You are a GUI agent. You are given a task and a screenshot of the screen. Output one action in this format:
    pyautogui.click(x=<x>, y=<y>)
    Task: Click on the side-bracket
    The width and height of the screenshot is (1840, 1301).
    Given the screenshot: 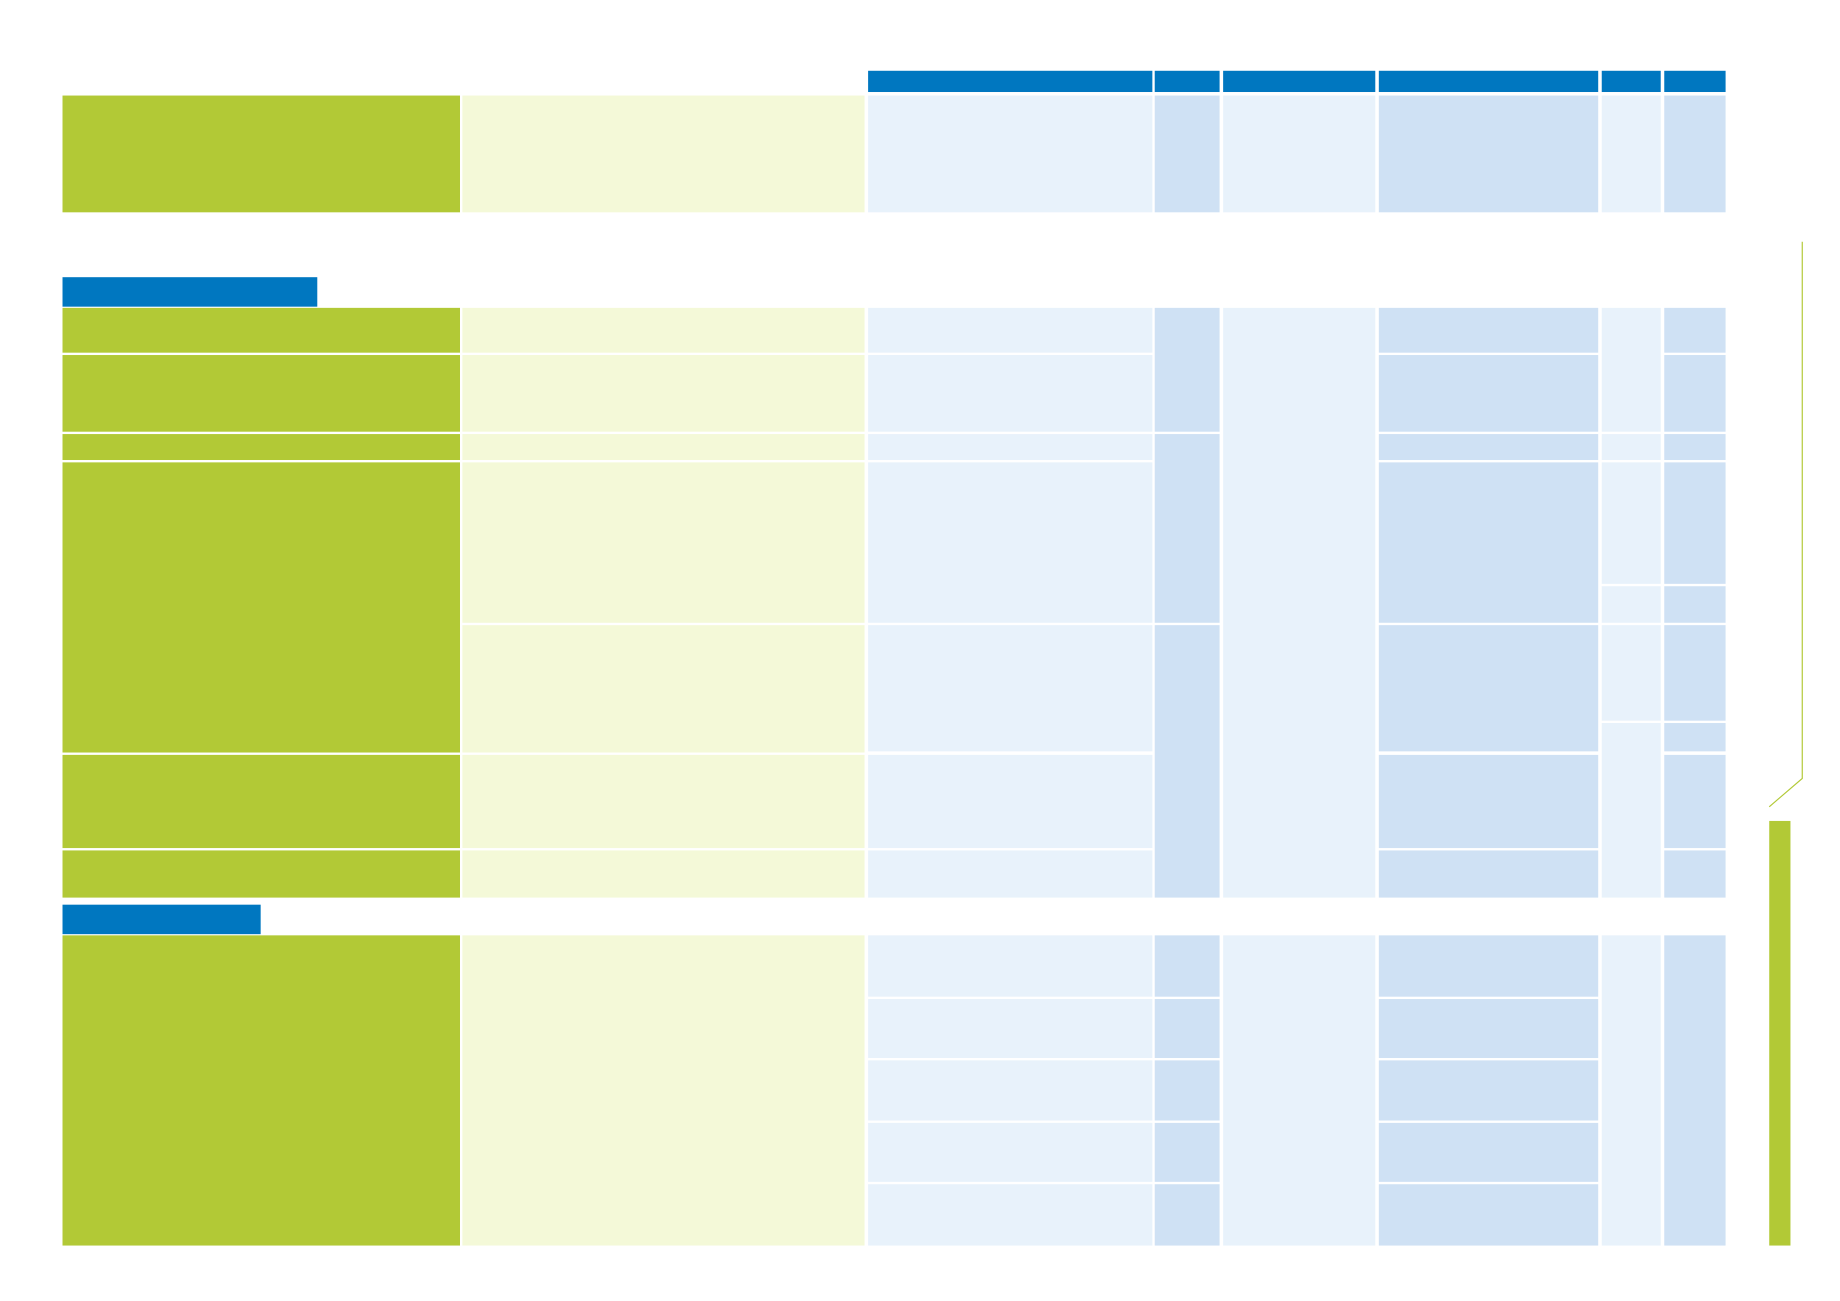 What is the action you would take?
    pyautogui.click(x=1785, y=524)
    